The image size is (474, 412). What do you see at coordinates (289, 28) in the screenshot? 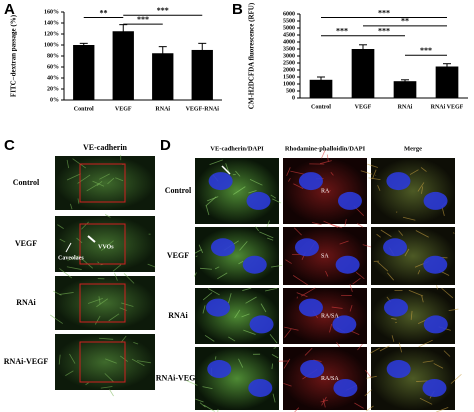
I see `y-tick-label: 5000` at bounding box center [289, 28].